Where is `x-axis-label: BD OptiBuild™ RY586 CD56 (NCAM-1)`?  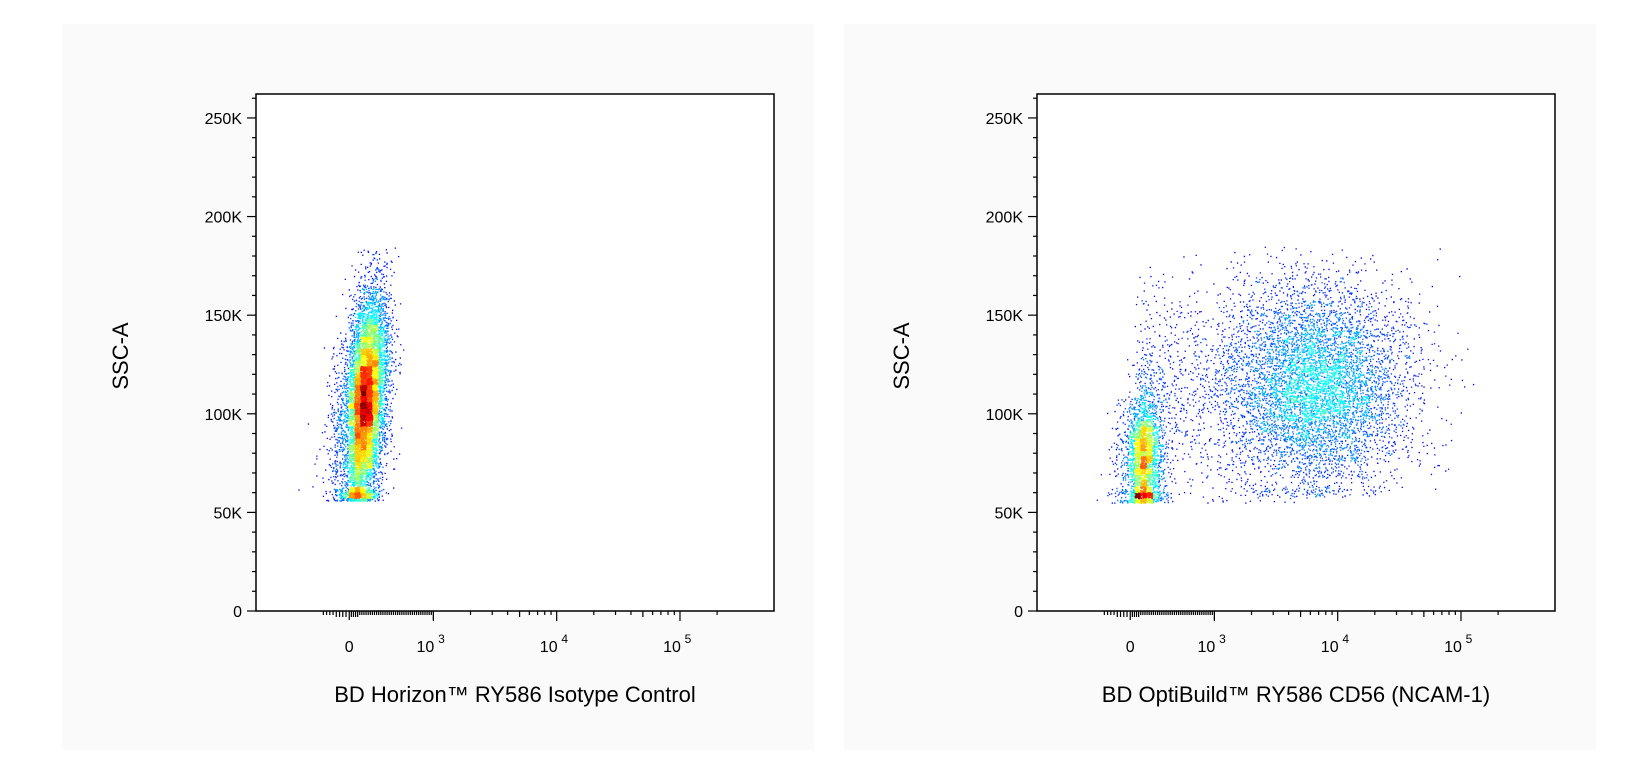
x-axis-label: BD OptiBuild™ RY586 CD56 (NCAM-1) is located at coordinates (1296, 694).